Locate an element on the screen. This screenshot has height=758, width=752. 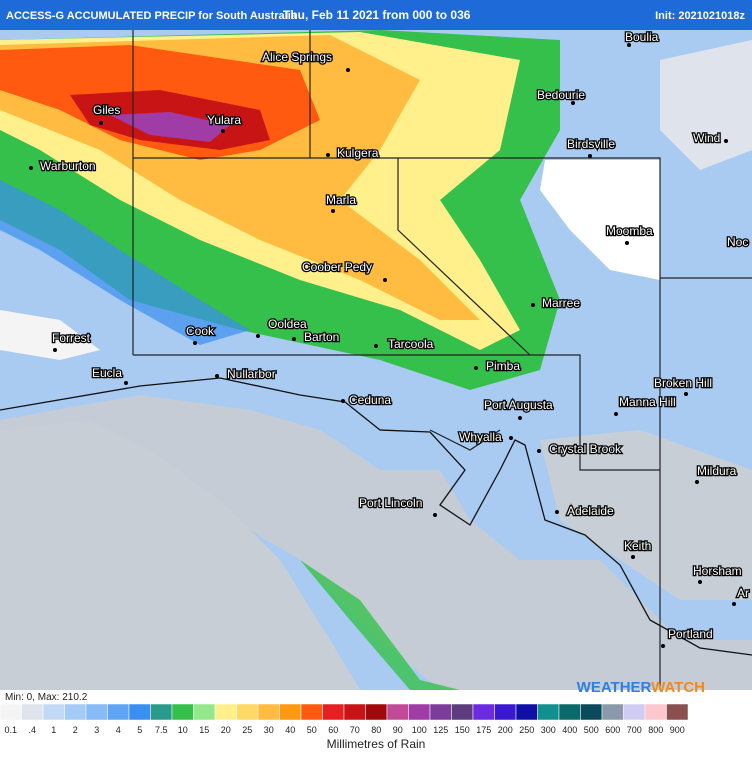
watermark: WEATHERWATCH is located at coordinates (641, 687).